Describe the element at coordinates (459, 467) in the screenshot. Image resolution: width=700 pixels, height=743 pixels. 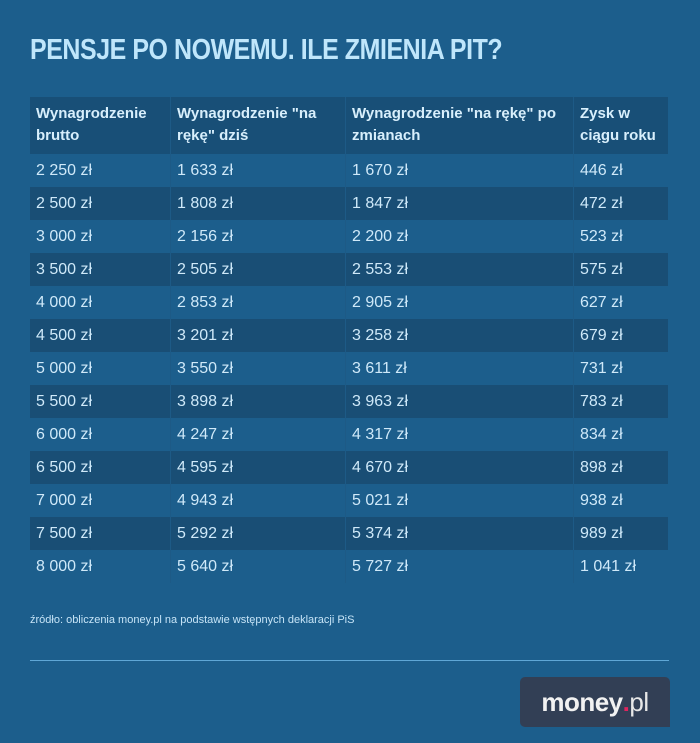
I see `cell-net-after: 4 670 zł` at that location.